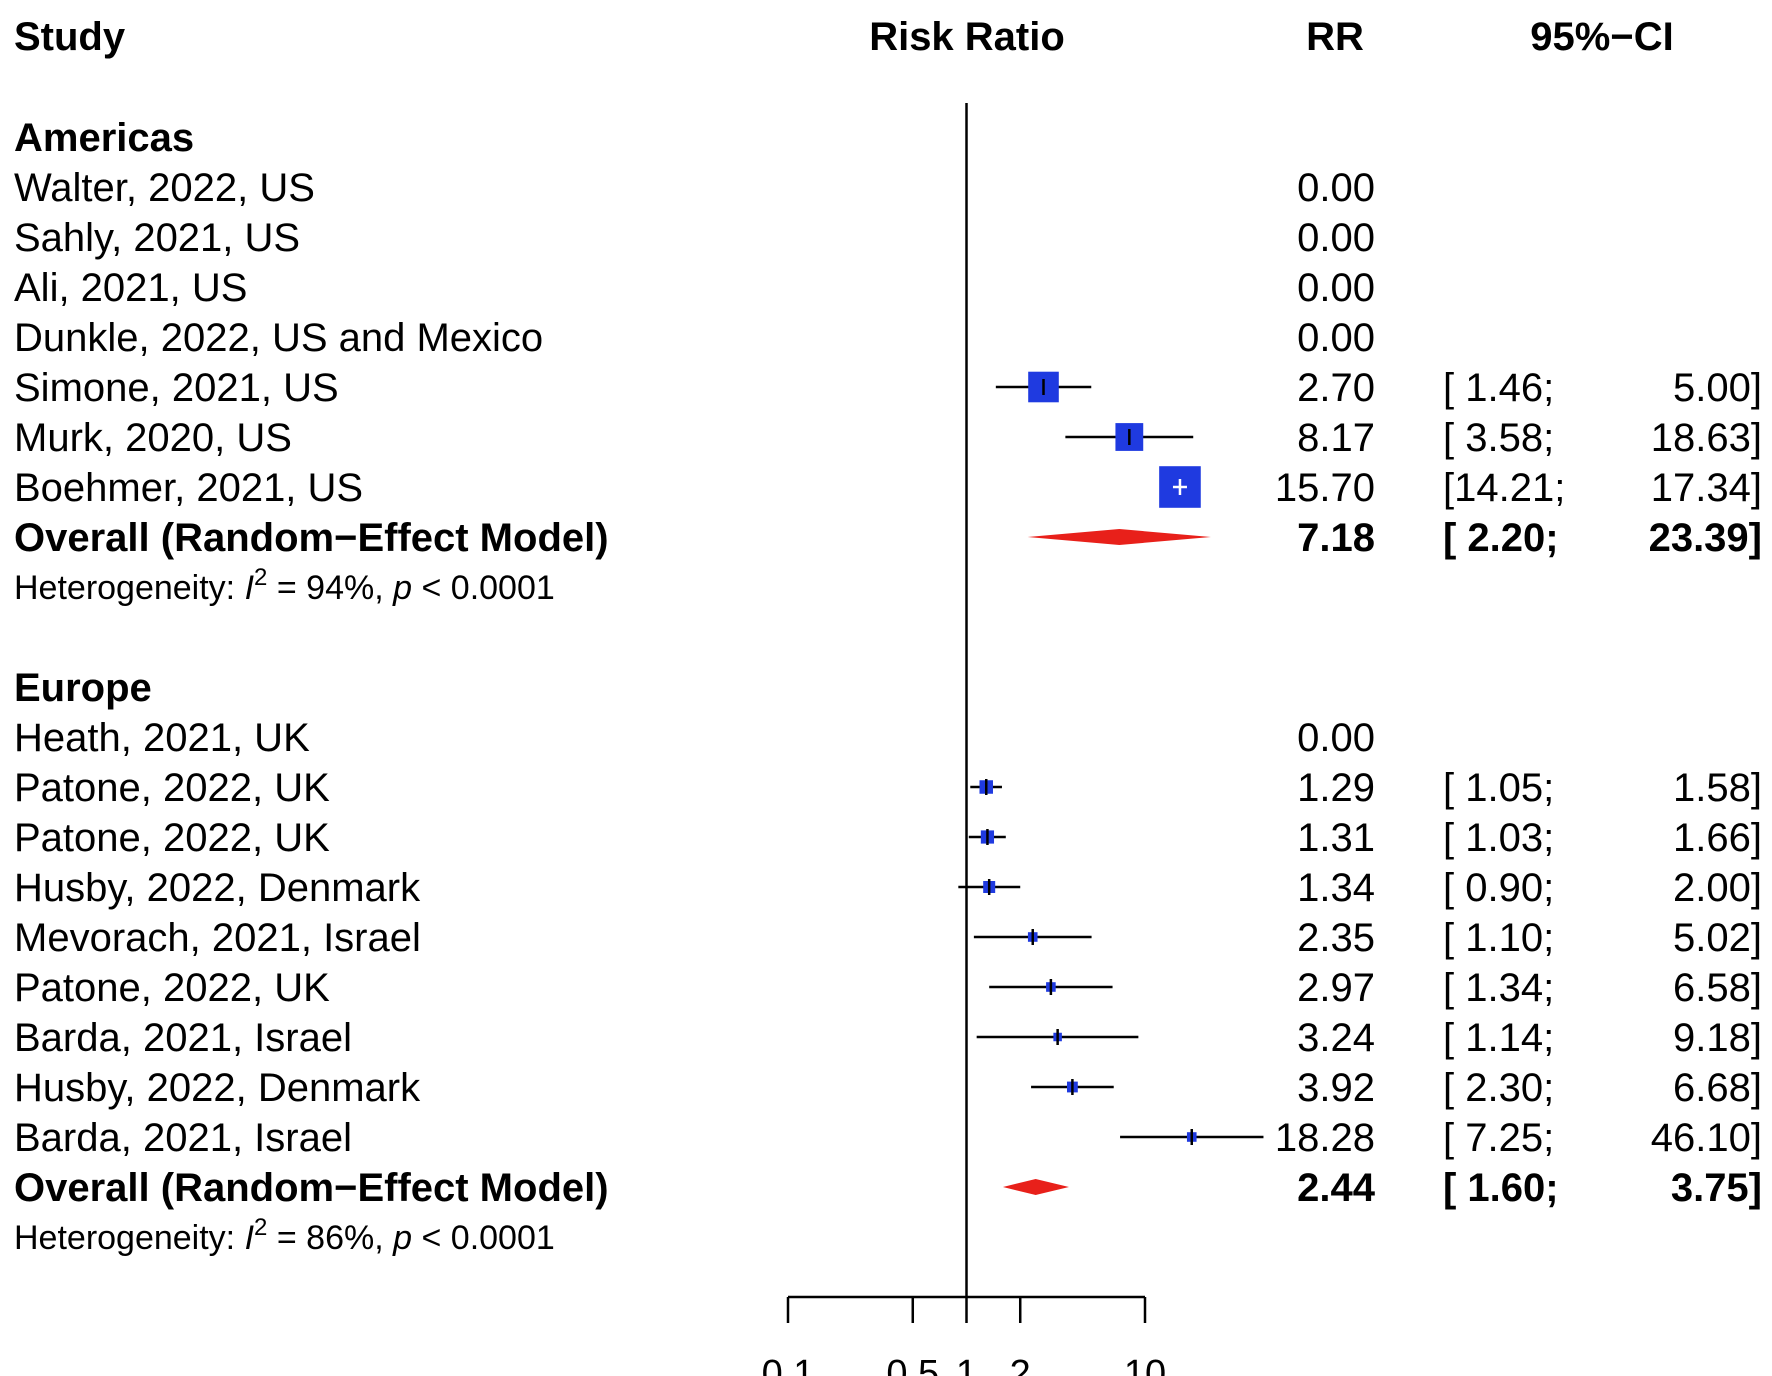 This screenshot has width=1772, height=1376. I want to click on study-label: Murk, 2020, US, so click(153, 438).